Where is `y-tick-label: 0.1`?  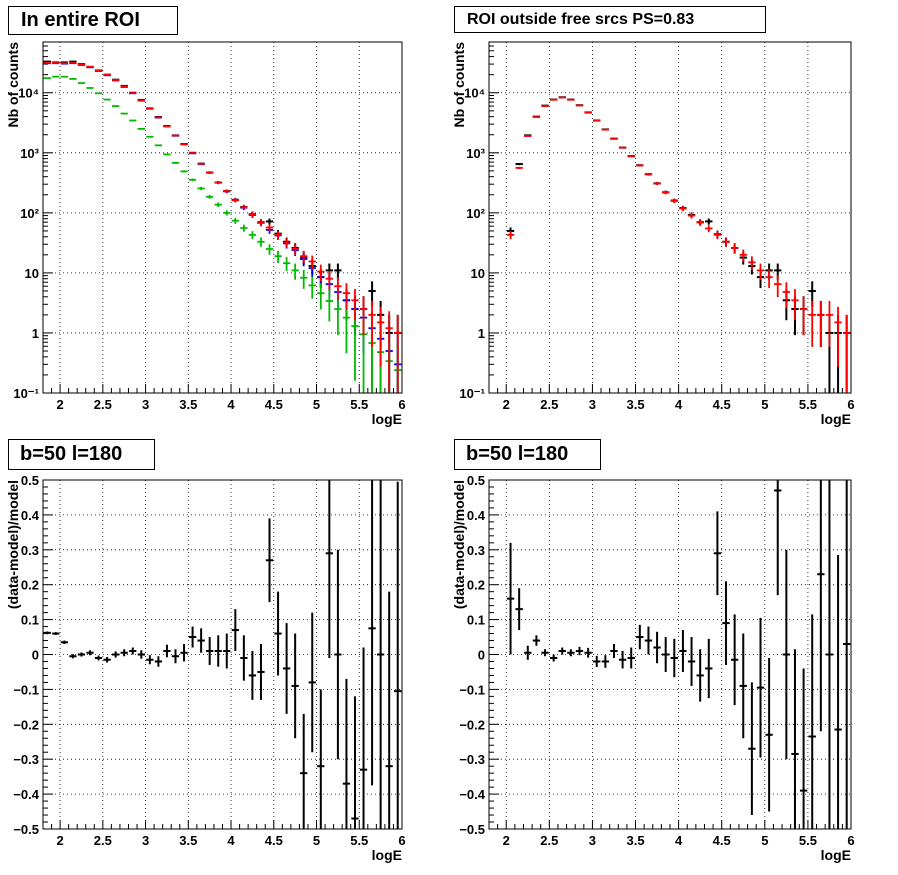 y-tick-label: 0.1 is located at coordinates (476, 620).